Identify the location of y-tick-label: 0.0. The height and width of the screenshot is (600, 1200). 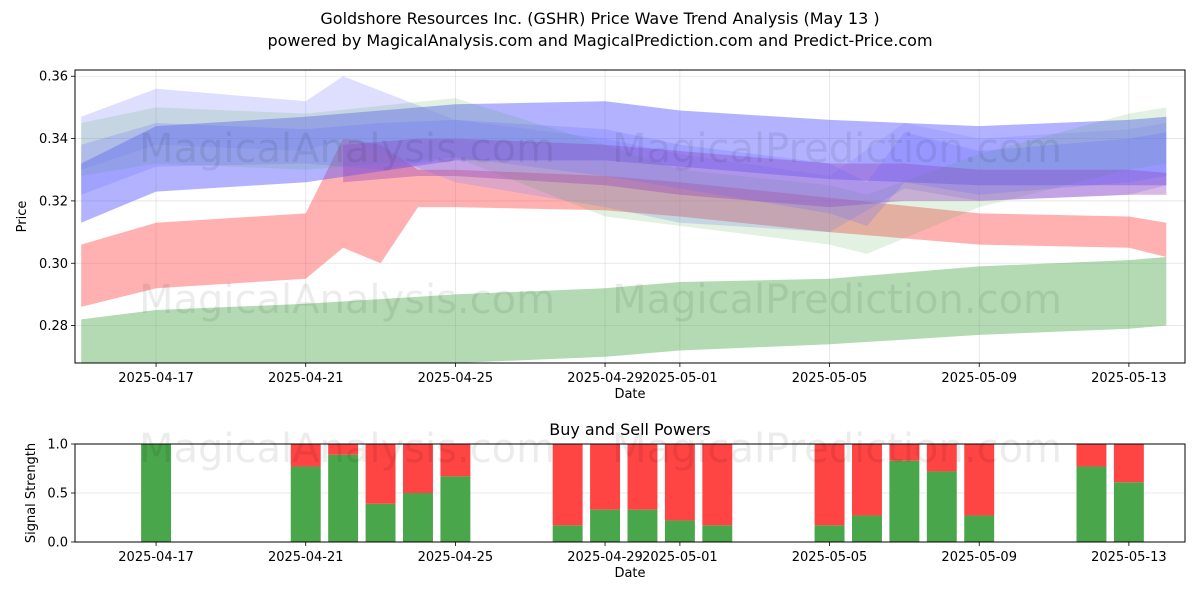
(57, 543).